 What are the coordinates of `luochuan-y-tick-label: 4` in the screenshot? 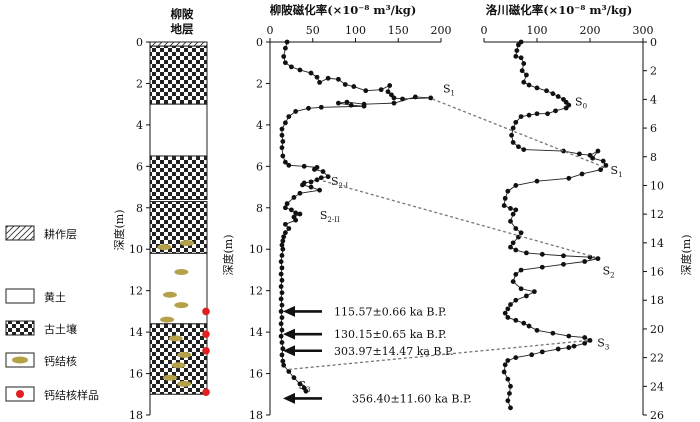 It's located at (653, 99).